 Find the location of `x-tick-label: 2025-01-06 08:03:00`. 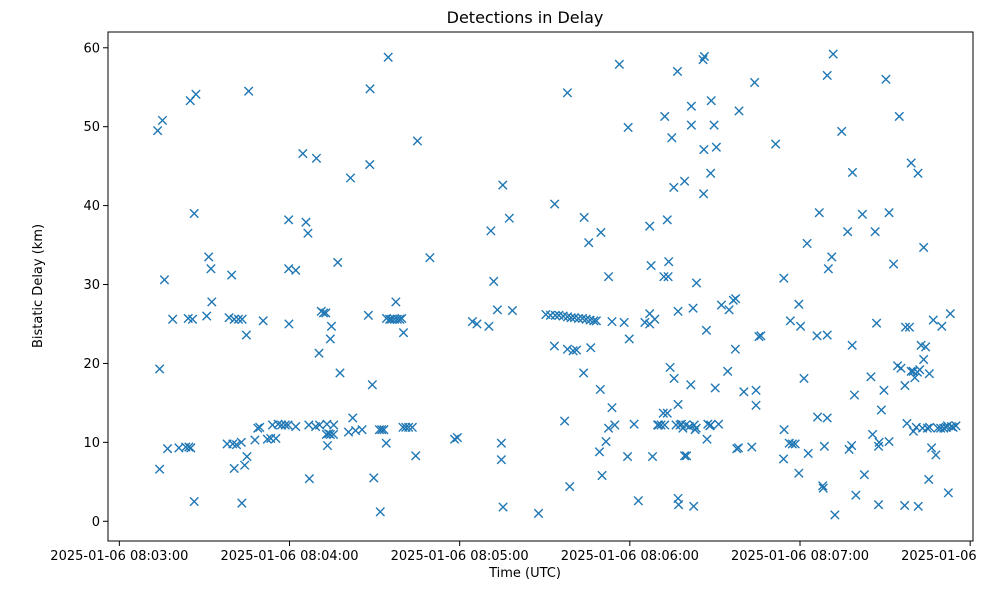

x-tick-label: 2025-01-06 08:03:00 is located at coordinates (119, 556).